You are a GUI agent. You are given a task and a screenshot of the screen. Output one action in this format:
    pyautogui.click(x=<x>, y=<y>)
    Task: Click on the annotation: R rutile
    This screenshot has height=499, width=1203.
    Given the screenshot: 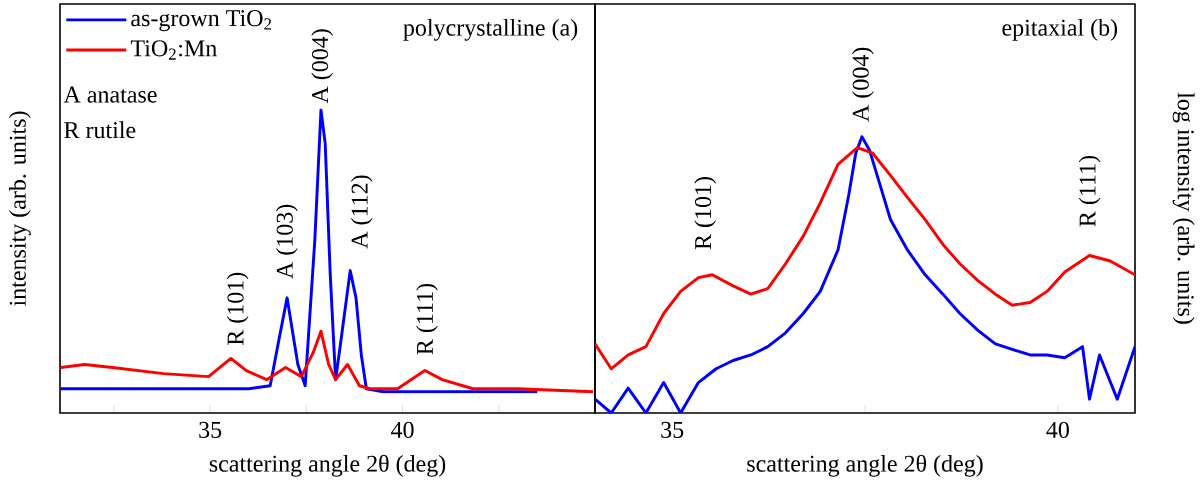 What is the action you would take?
    pyautogui.click(x=100, y=130)
    